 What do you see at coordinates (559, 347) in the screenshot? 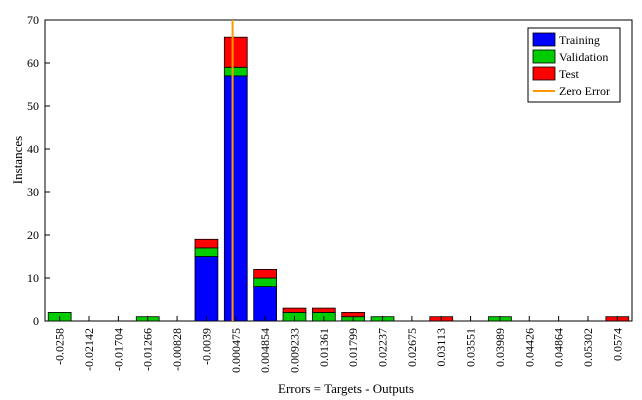
I see `x-tick-label: 0.04864` at bounding box center [559, 347].